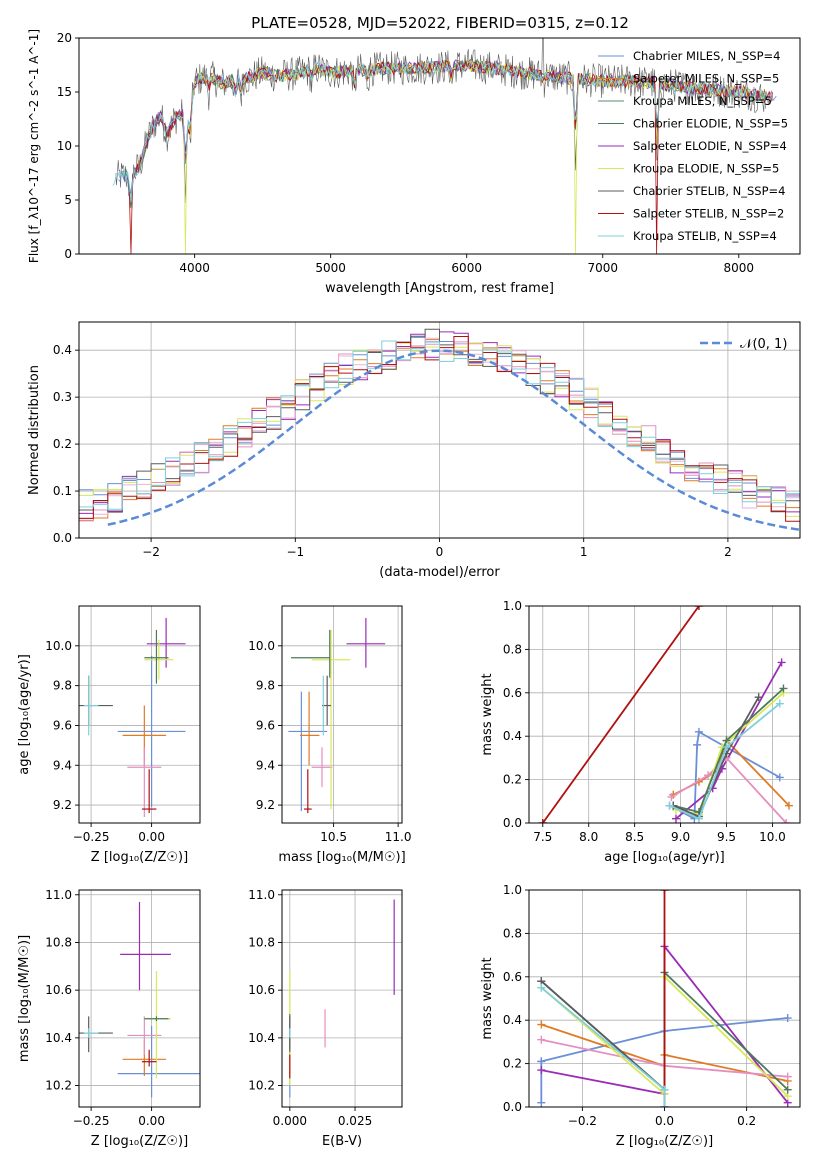 The width and height of the screenshot is (819, 1170). What do you see at coordinates (34, 430) in the screenshot?
I see `y-axis-label: Normed distribution` at bounding box center [34, 430].